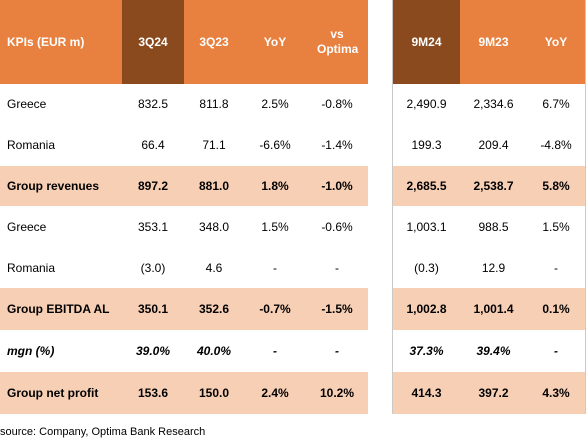  What do you see at coordinates (337, 309) in the screenshot?
I see `cell-vs-optima: -1.5%` at bounding box center [337, 309].